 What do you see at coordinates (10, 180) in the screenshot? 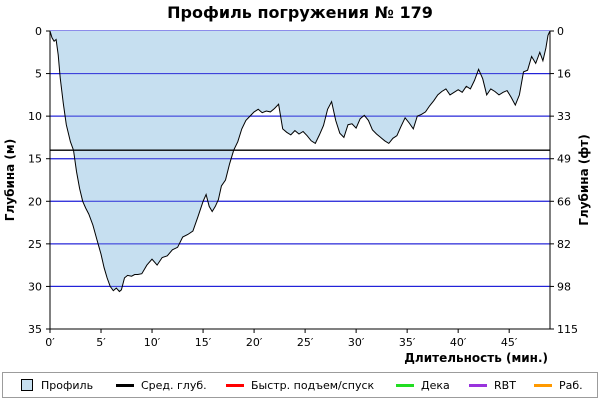
I see `y-axis-label-left: Глубина (м)` at bounding box center [10, 180].